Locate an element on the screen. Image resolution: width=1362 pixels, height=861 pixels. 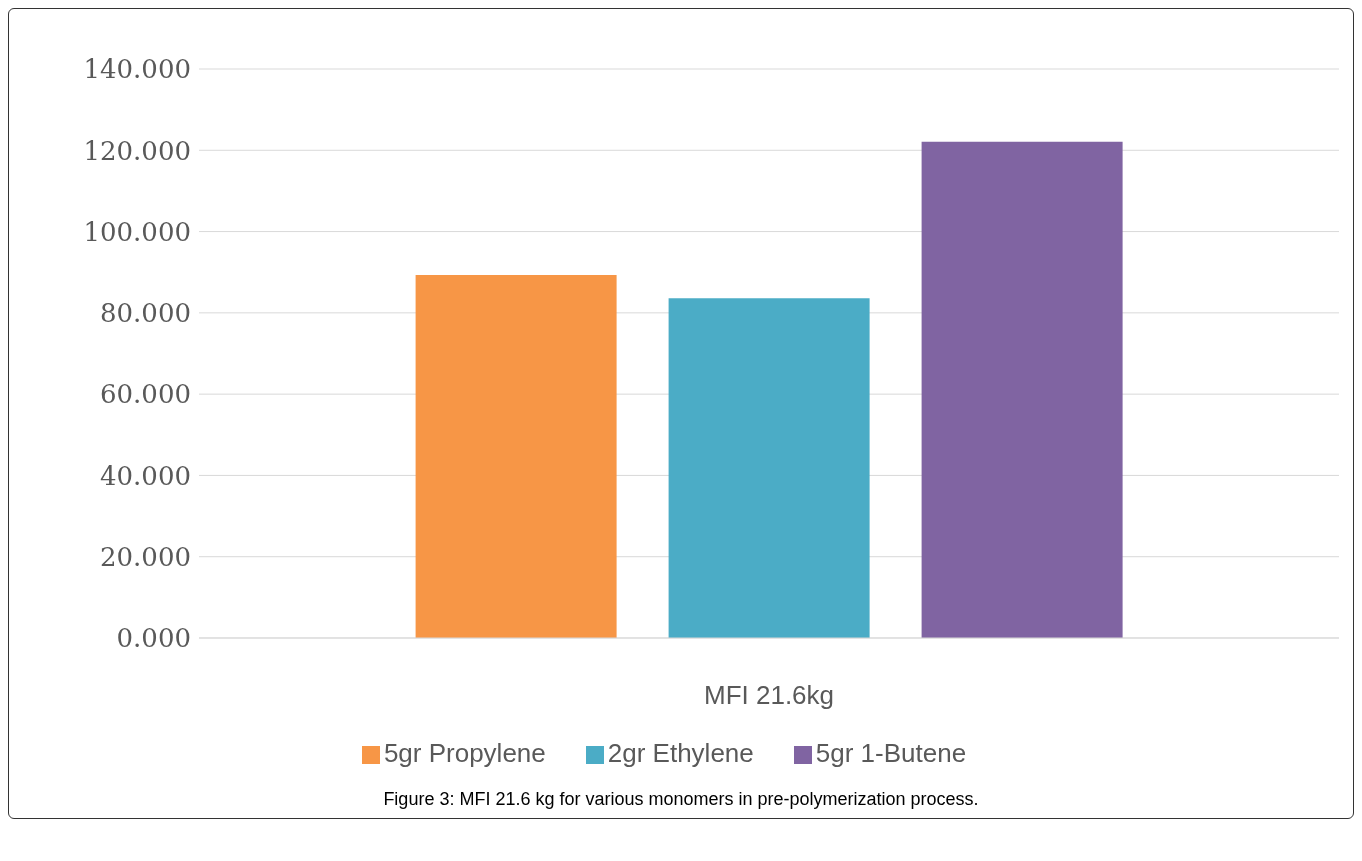
y-tick-label: 140.000 is located at coordinates (137, 69).